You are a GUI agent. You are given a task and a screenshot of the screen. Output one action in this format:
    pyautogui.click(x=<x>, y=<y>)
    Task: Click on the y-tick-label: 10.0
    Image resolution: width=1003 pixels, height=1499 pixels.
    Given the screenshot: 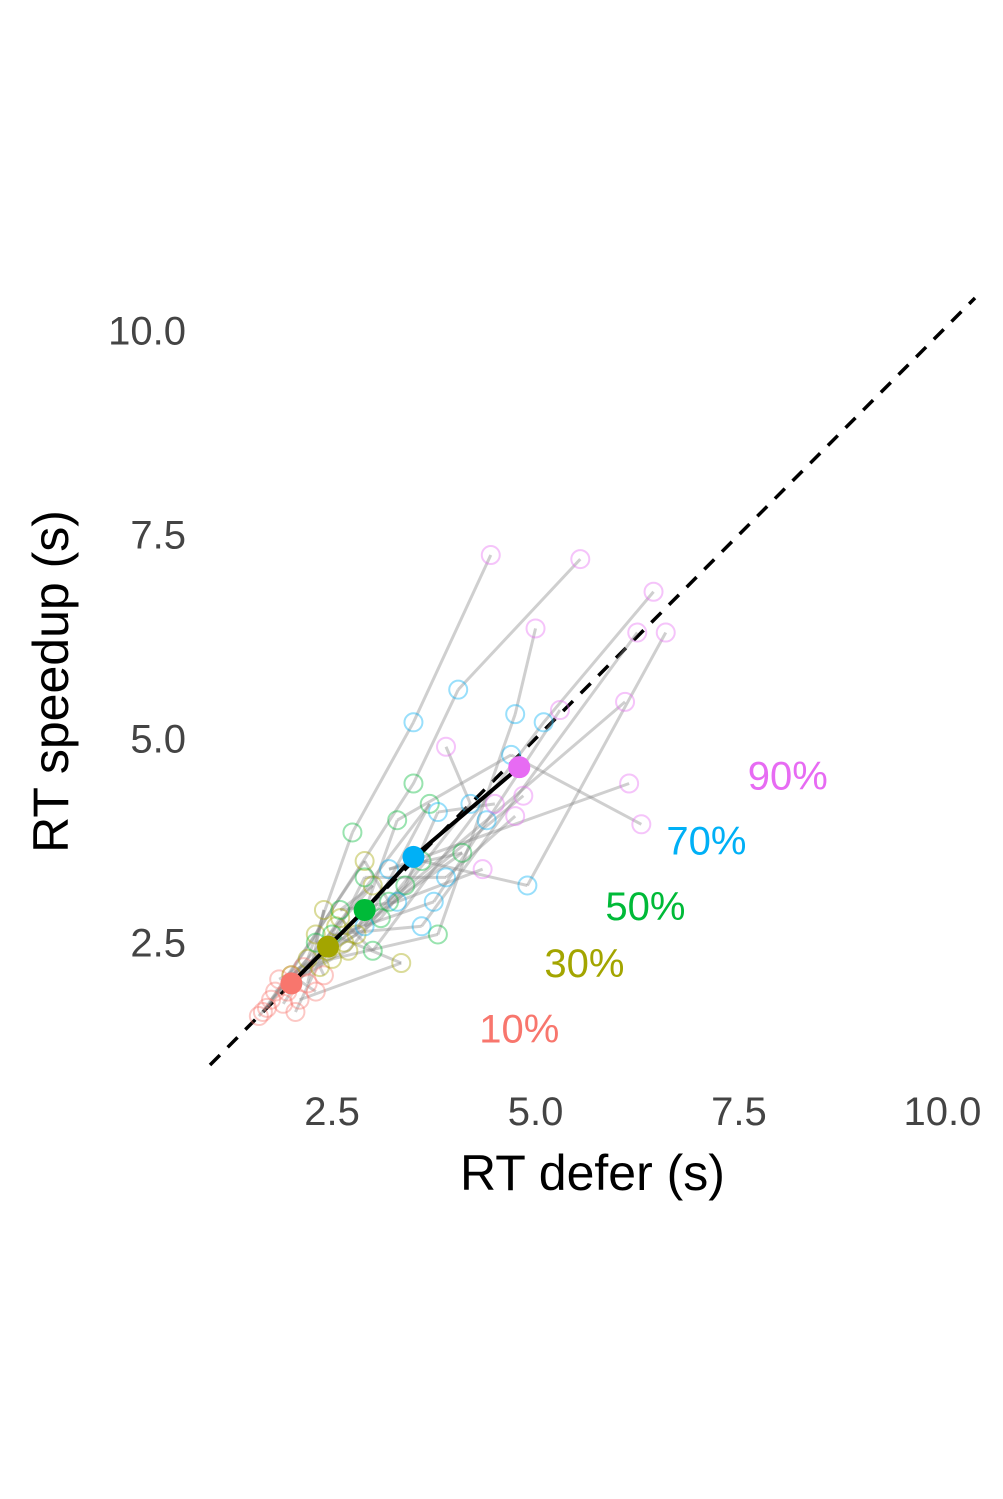 What is the action you would take?
    pyautogui.click(x=147, y=332)
    